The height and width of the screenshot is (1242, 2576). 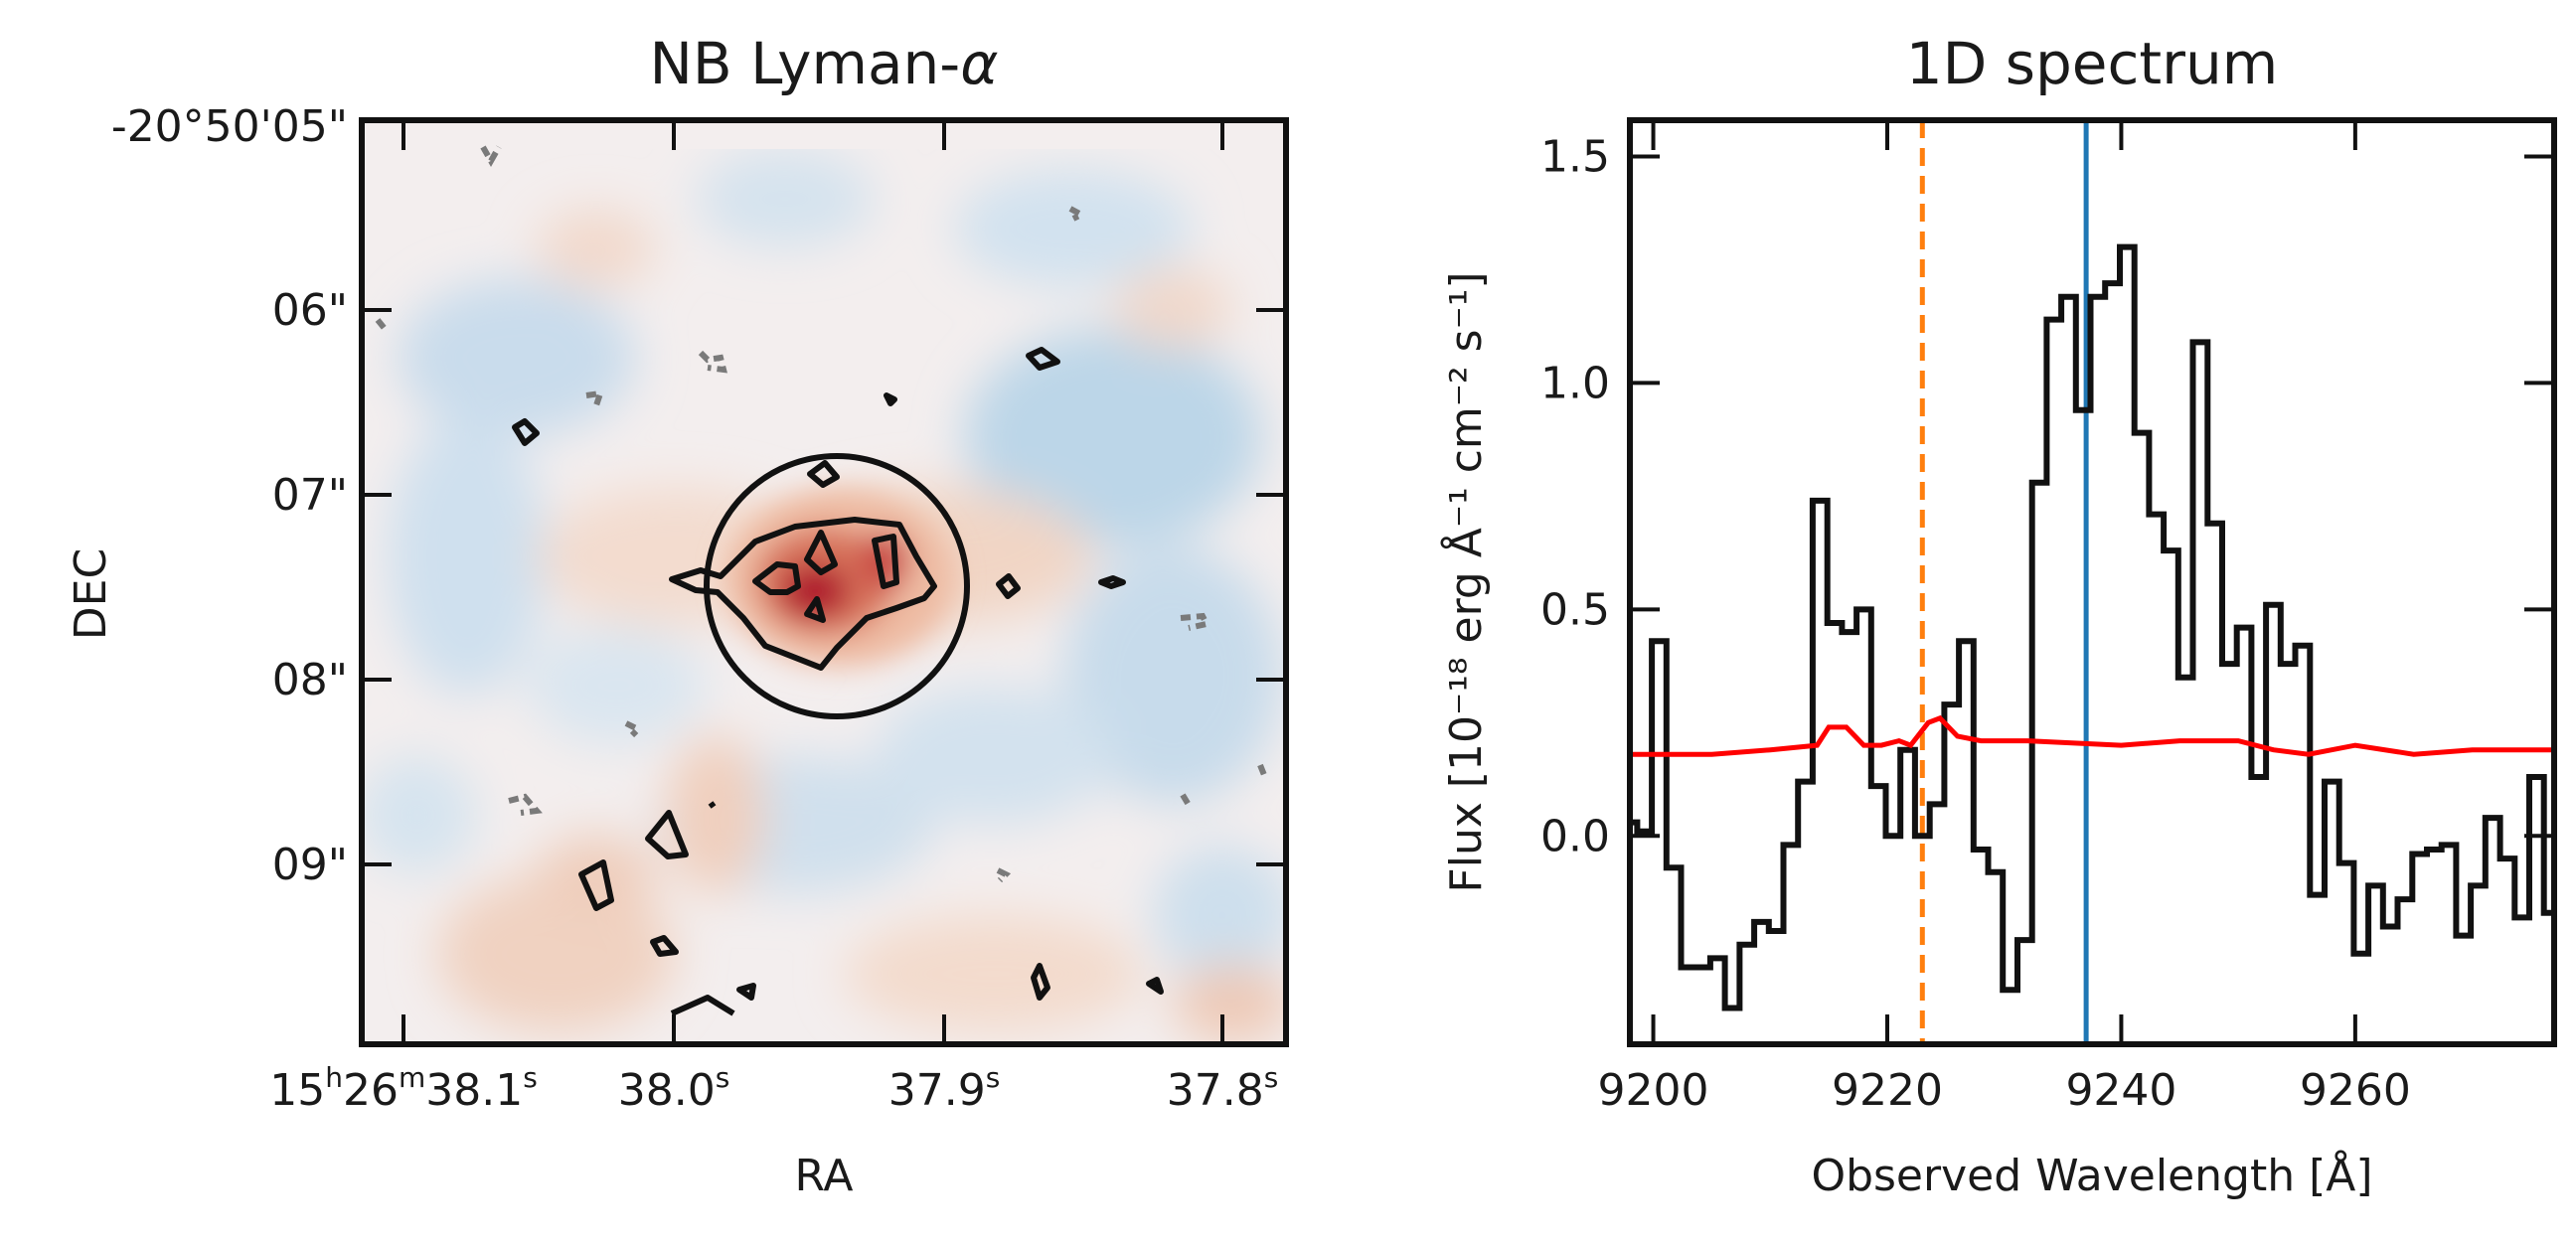 What do you see at coordinates (403, 1088) in the screenshot?
I see `x-tick-label: 15h26m38.1s` at bounding box center [403, 1088].